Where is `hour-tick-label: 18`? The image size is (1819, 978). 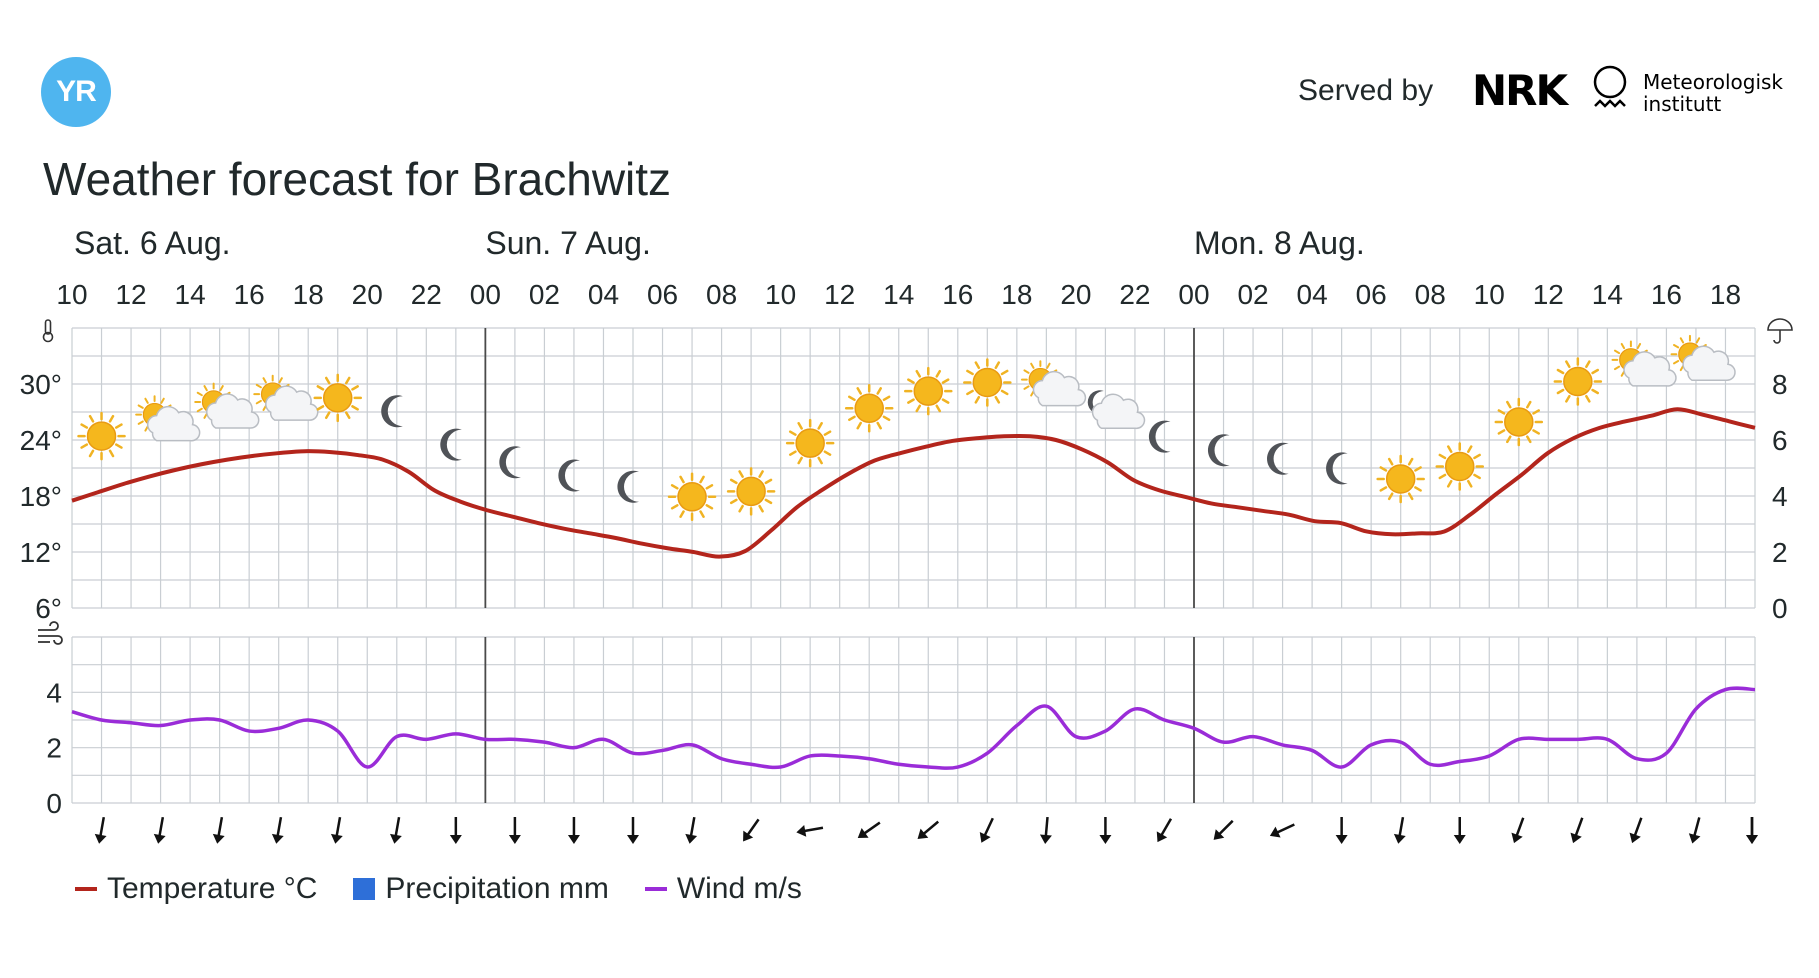 hour-tick-label: 18 is located at coordinates (1725, 294).